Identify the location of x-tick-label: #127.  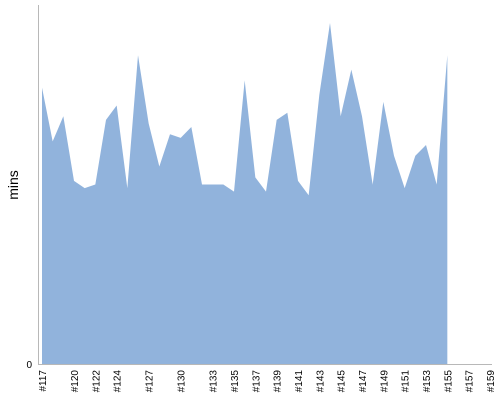
(150, 381).